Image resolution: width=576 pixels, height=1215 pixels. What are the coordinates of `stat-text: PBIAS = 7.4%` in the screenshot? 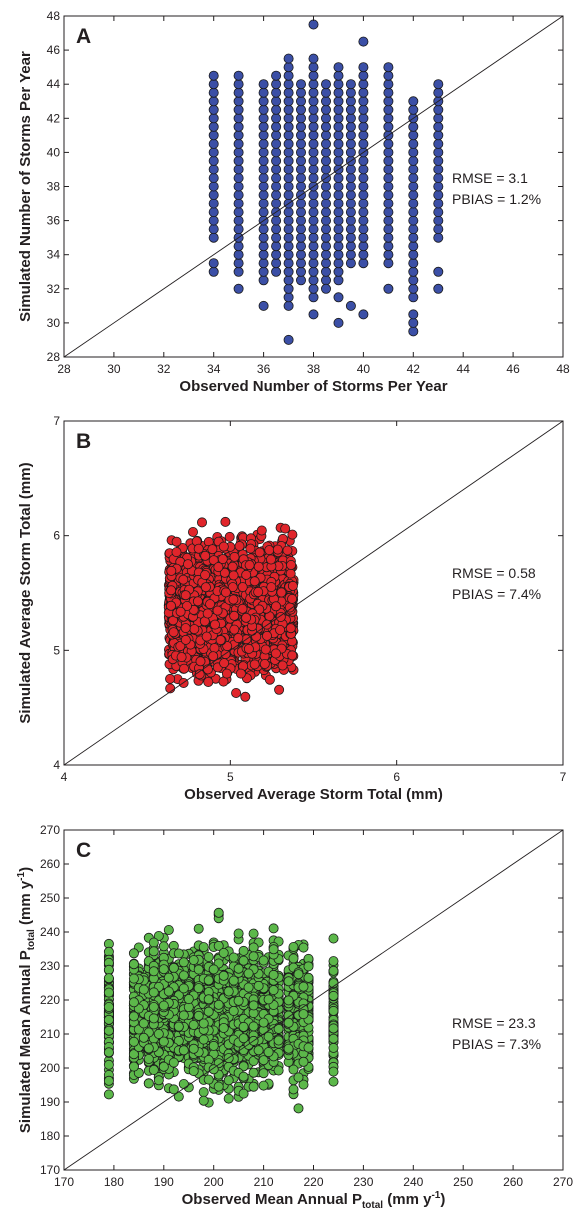 It's located at (496, 594).